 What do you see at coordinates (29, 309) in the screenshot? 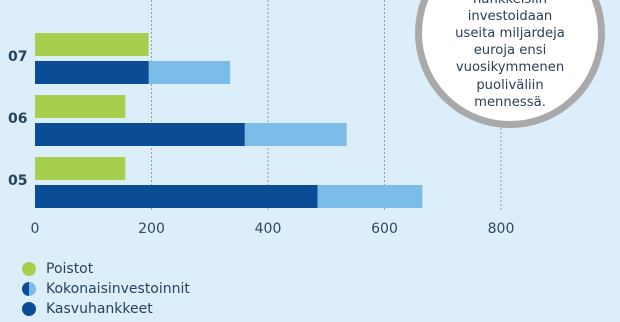
I see `blue-dot-icon` at bounding box center [29, 309].